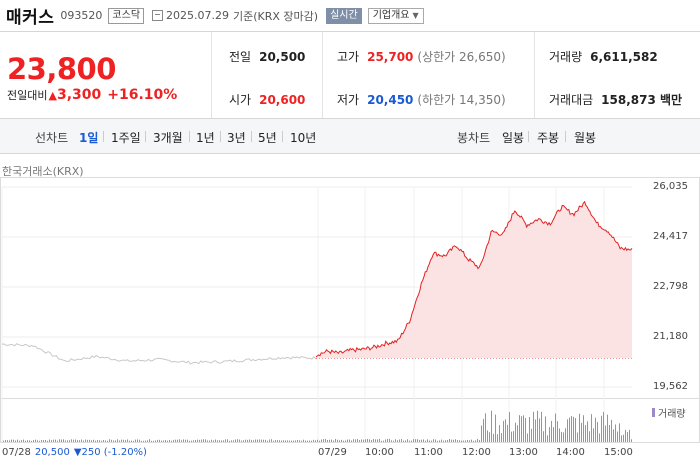  I want to click on change-percent: +16.10%, so click(142, 95).